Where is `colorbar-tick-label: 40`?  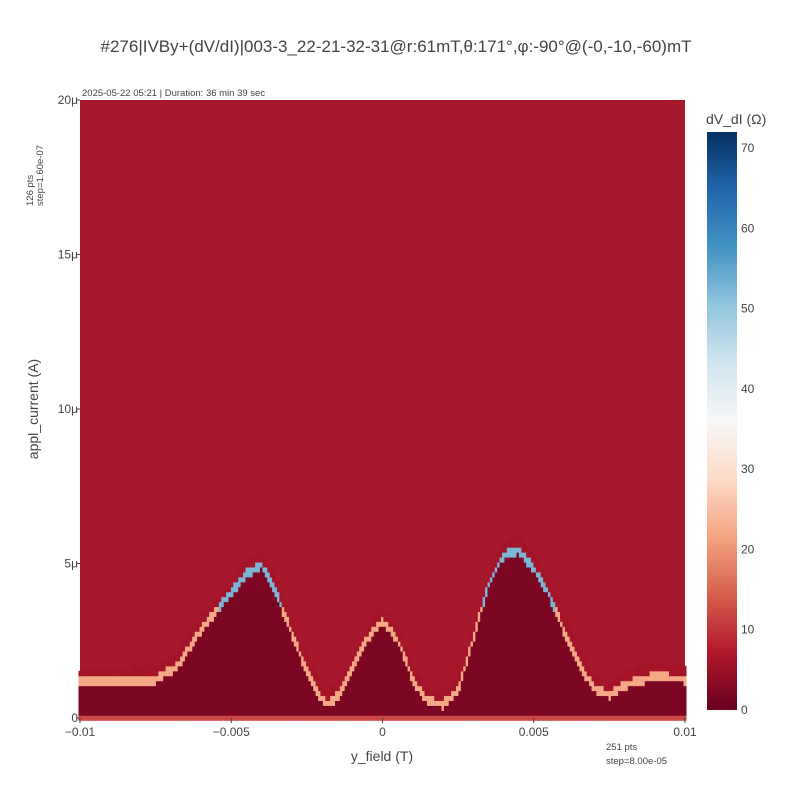 colorbar-tick-label: 40 is located at coordinates (748, 389).